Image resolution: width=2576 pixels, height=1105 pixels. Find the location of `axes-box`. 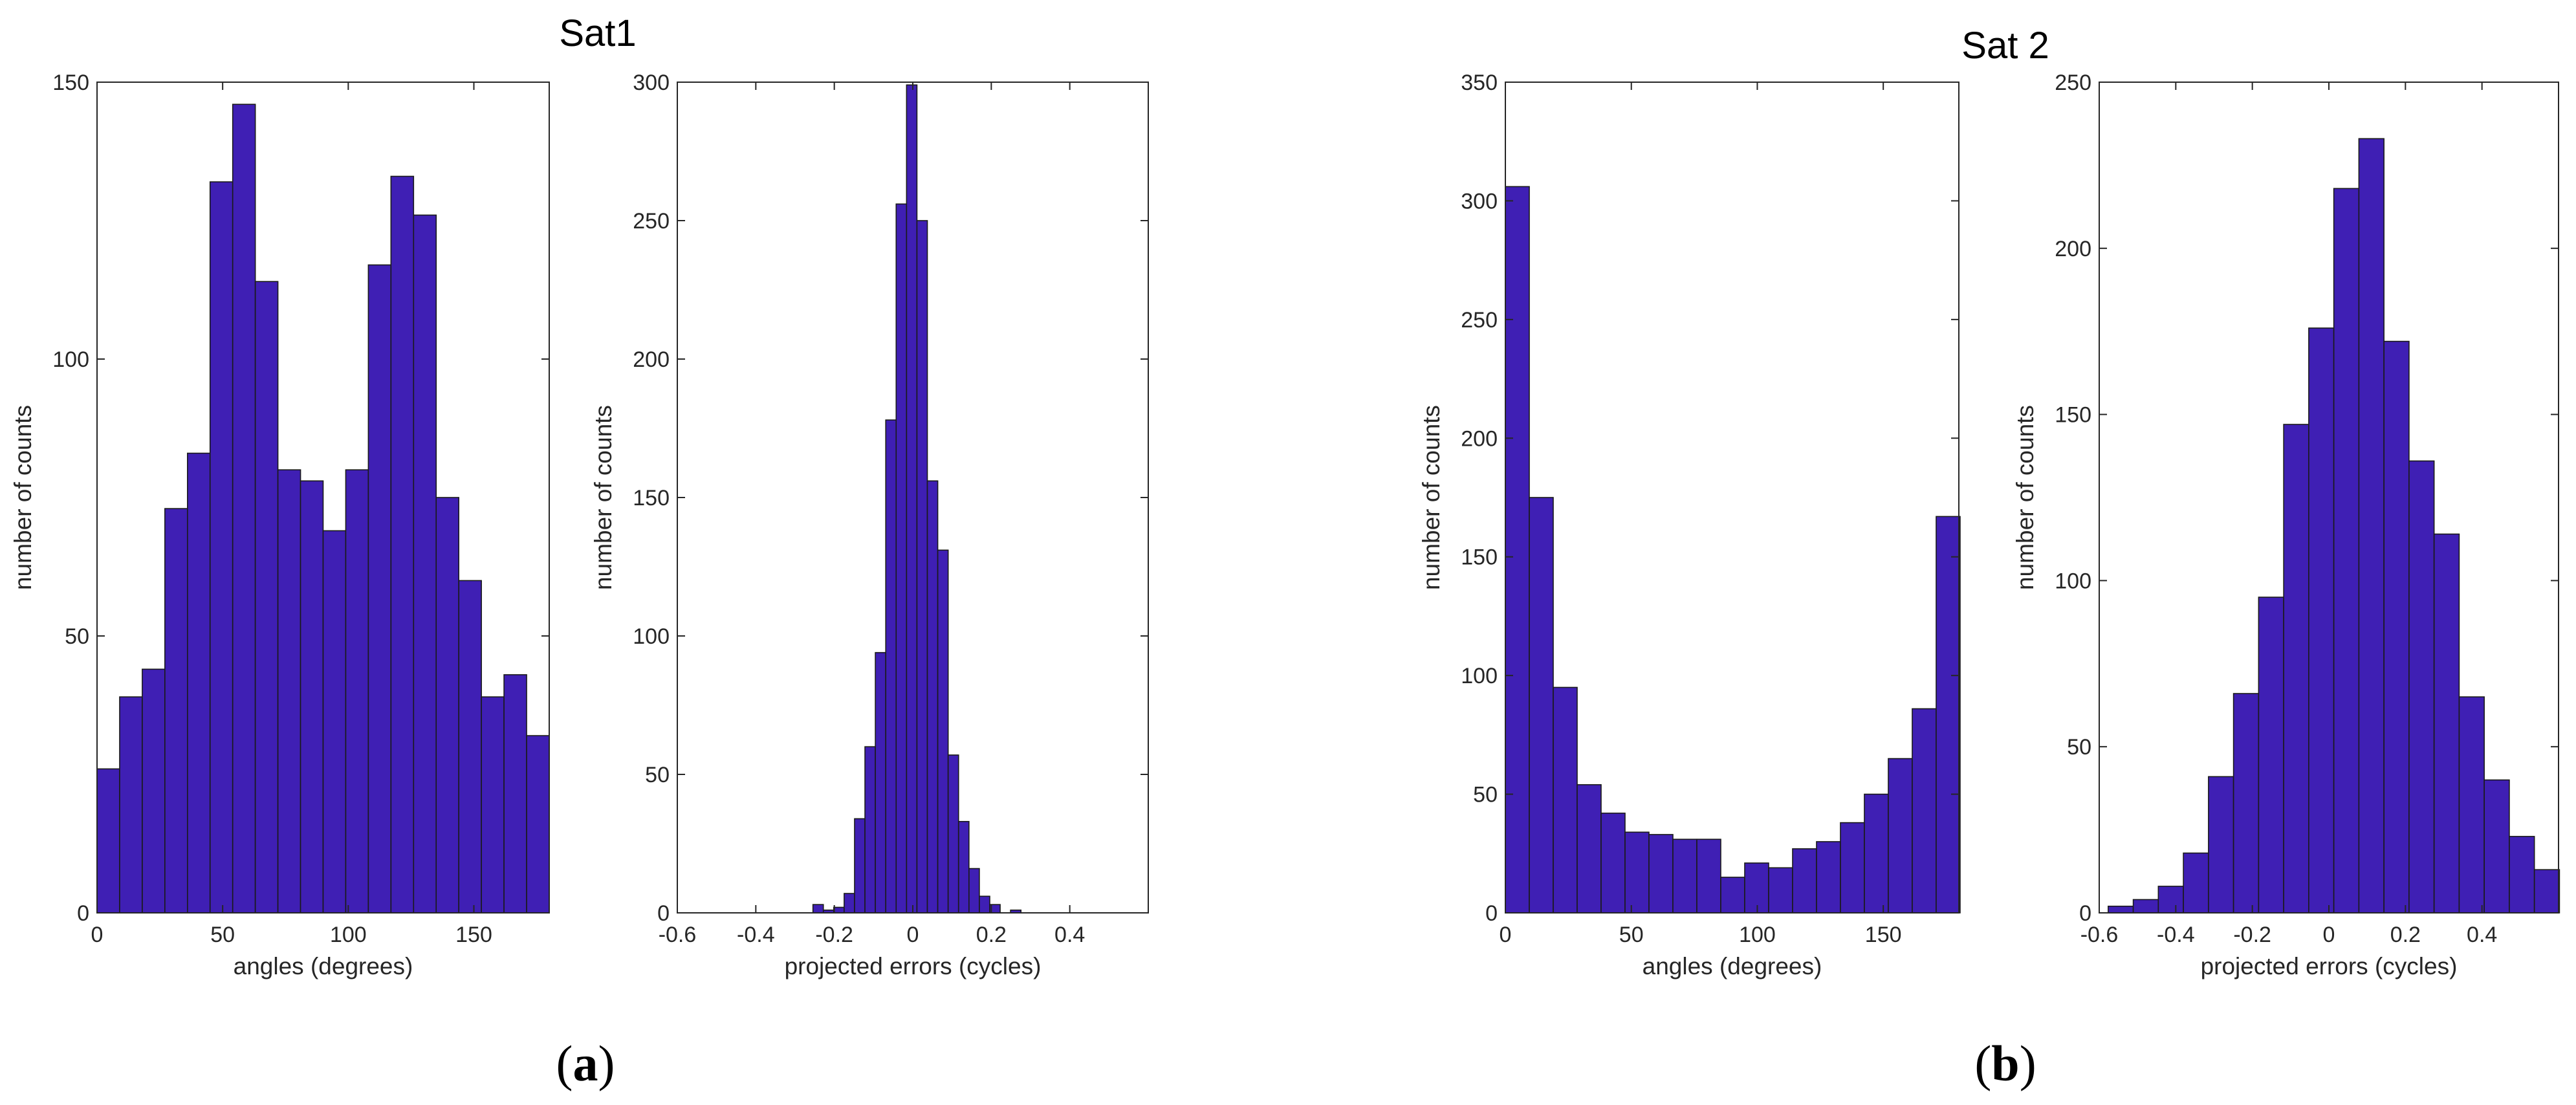

axes-box is located at coordinates (1732, 498).